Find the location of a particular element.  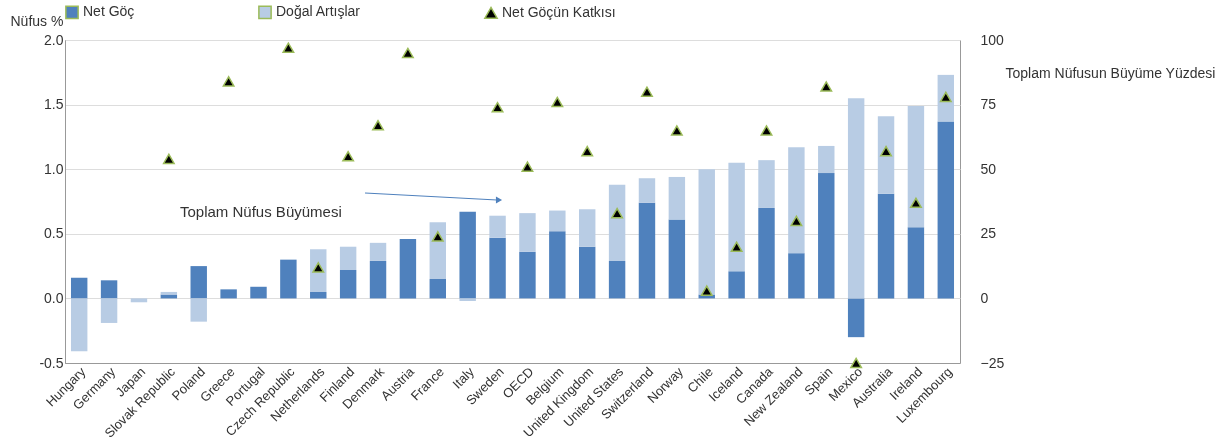

y2-tick-label: 100 is located at coordinates (992, 39).